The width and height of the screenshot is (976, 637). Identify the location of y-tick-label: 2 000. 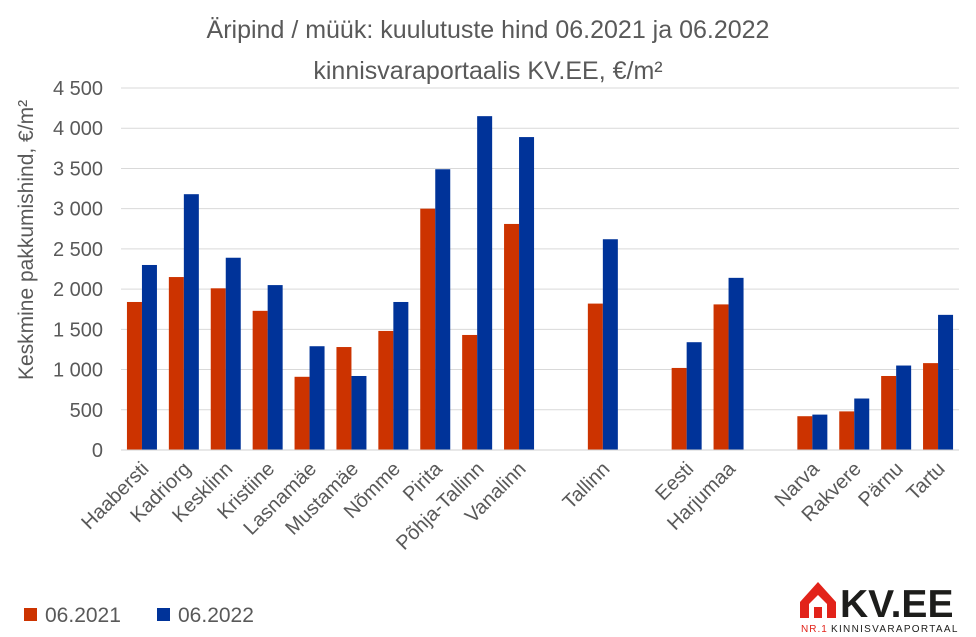
(78, 290).